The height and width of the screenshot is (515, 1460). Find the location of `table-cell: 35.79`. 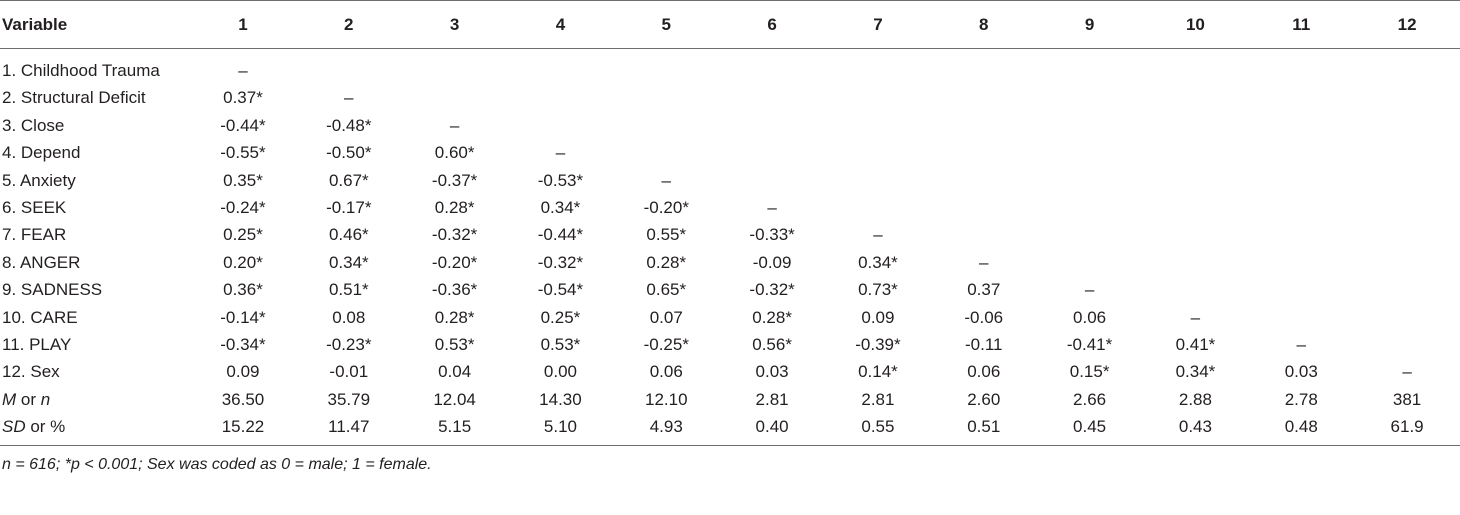

table-cell: 35.79 is located at coordinates (349, 399).